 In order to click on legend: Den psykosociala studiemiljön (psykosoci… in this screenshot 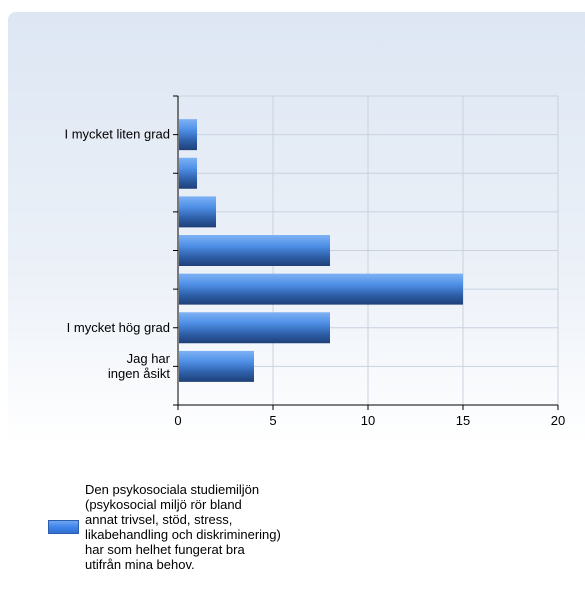, I will do `click(186, 527)`.